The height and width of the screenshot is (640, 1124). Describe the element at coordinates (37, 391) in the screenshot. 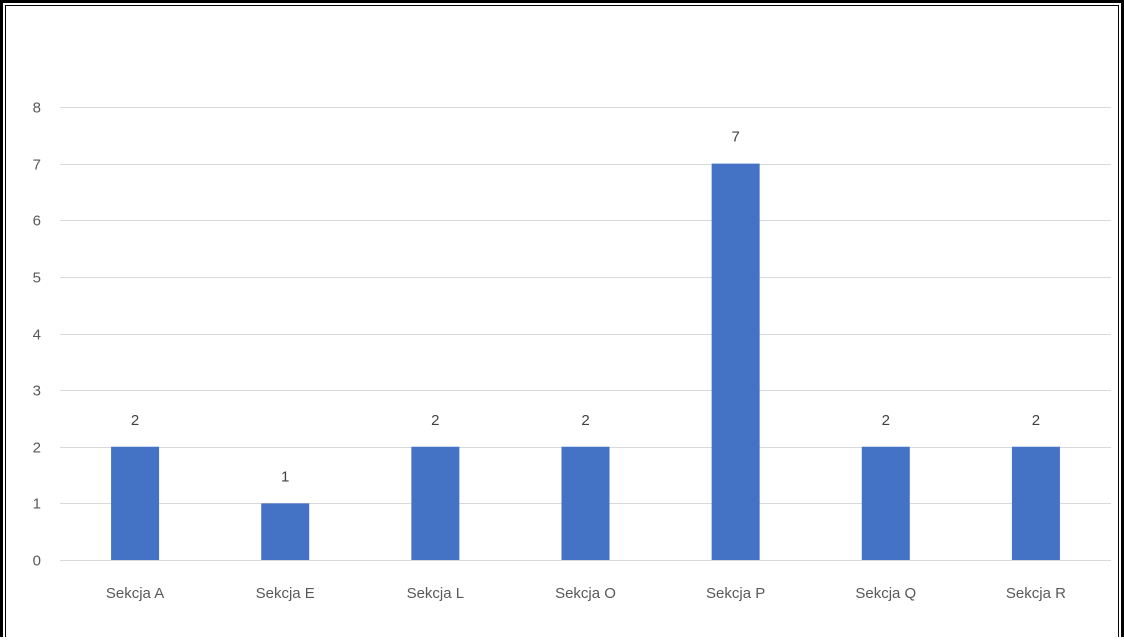

I see `y-tick-label: 3` at that location.